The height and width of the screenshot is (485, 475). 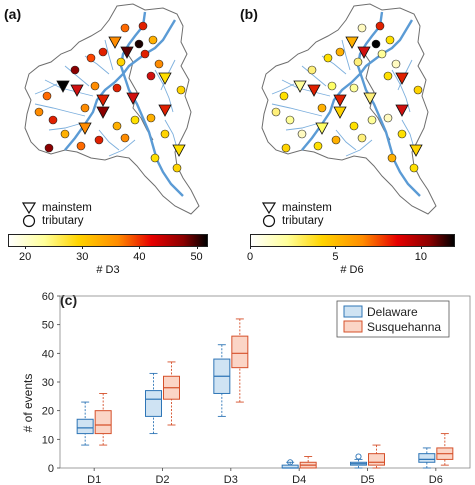 What do you see at coordinates (63, 221) in the screenshot?
I see `legend-tributary-label: tributary` at bounding box center [63, 221].